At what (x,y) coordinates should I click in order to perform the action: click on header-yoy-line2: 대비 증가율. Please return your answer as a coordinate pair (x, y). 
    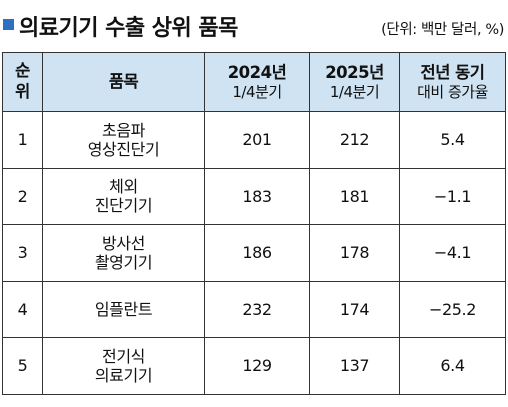
    Looking at the image, I should click on (452, 91).